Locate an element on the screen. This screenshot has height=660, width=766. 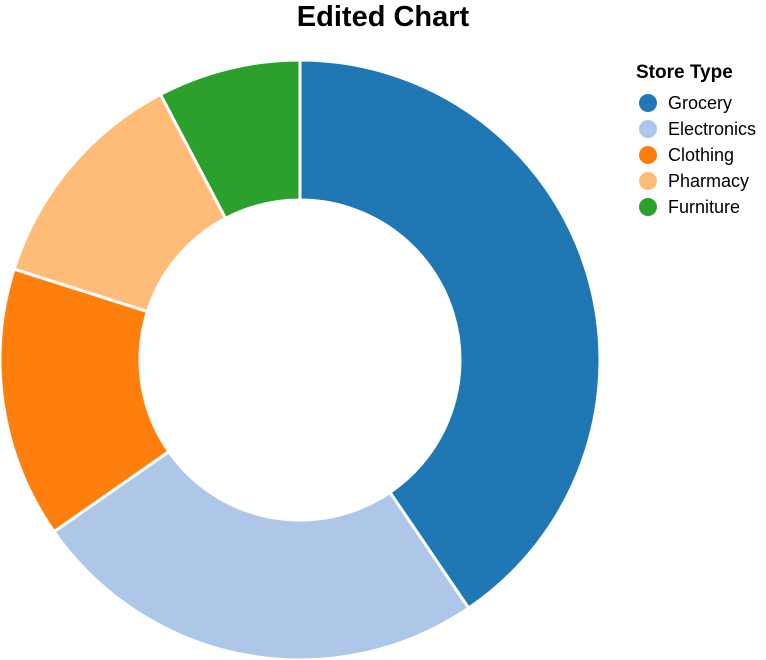
slice-pharmacy is located at coordinates (120, 203).